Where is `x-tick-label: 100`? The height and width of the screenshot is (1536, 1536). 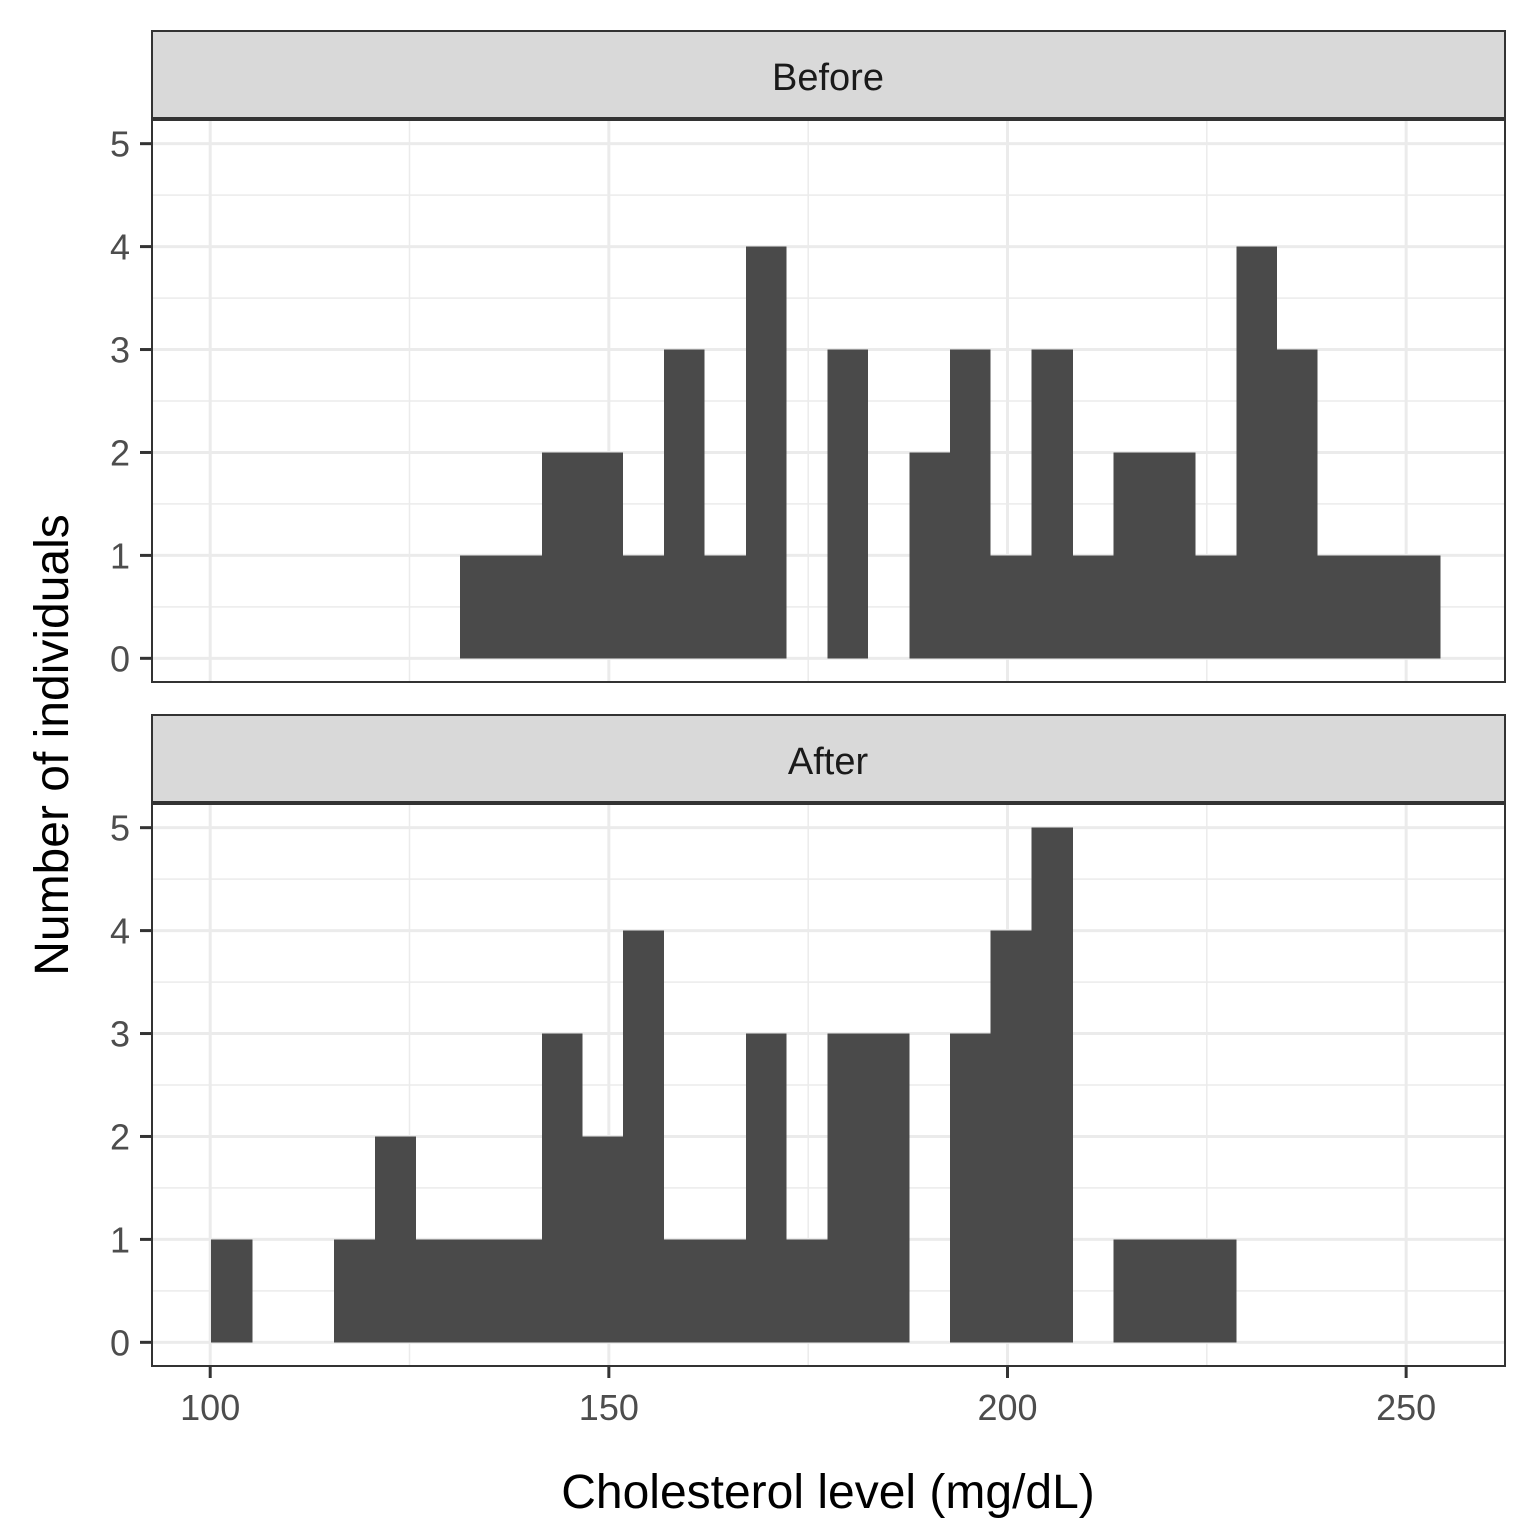 x-tick-label: 100 is located at coordinates (210, 1407).